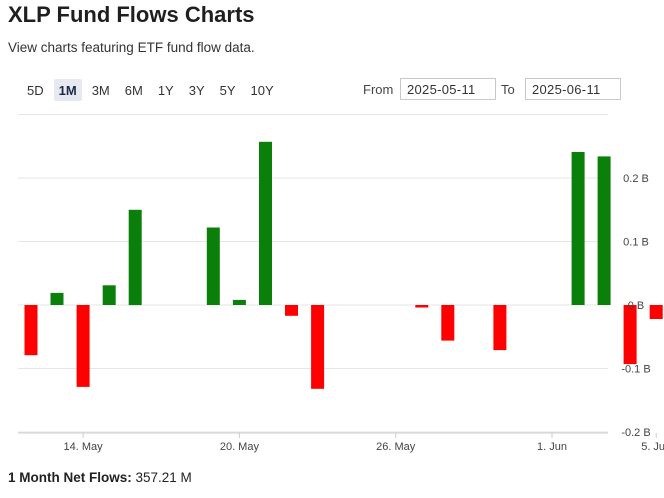  I want to click on net-flows-label: 1 Month Net Flows:, so click(70, 477).